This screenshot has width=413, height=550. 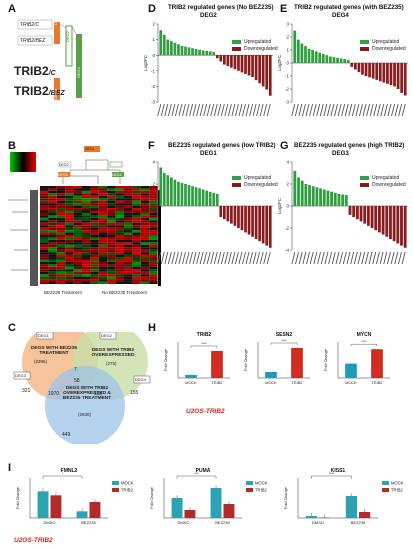 What do you see at coordinates (287, 184) in the screenshot?
I see `y-tick-label: 2` at bounding box center [287, 184].